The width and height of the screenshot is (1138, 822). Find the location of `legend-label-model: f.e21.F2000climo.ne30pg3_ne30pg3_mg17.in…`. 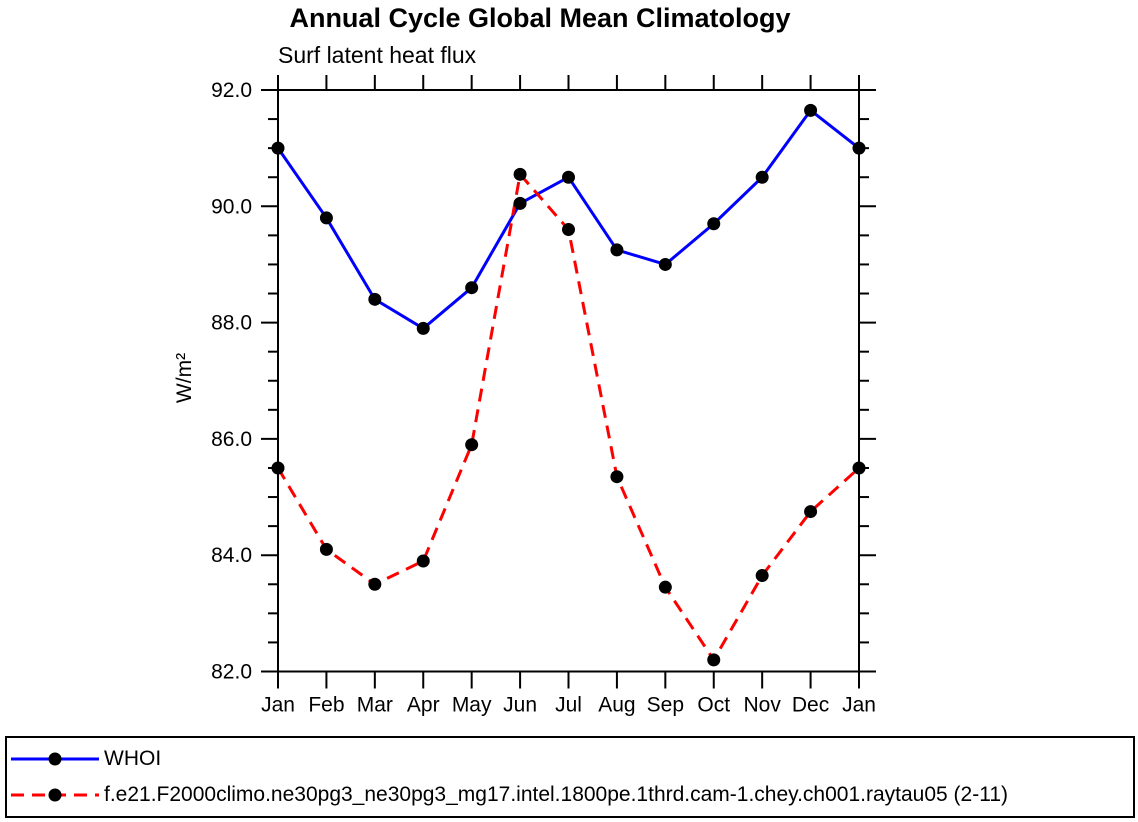

legend-label-model: f.e21.F2000climo.ne30pg3_ne30pg3_mg17.in… is located at coordinates (556, 794).